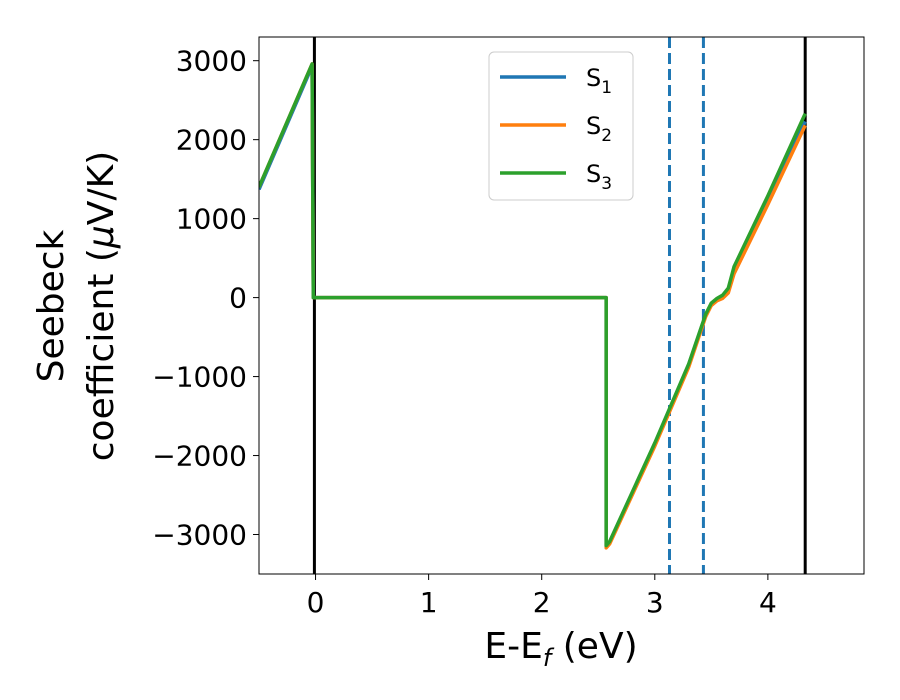 The image size is (900, 700). I want to click on y-tick-label: −1000, so click(199, 377).